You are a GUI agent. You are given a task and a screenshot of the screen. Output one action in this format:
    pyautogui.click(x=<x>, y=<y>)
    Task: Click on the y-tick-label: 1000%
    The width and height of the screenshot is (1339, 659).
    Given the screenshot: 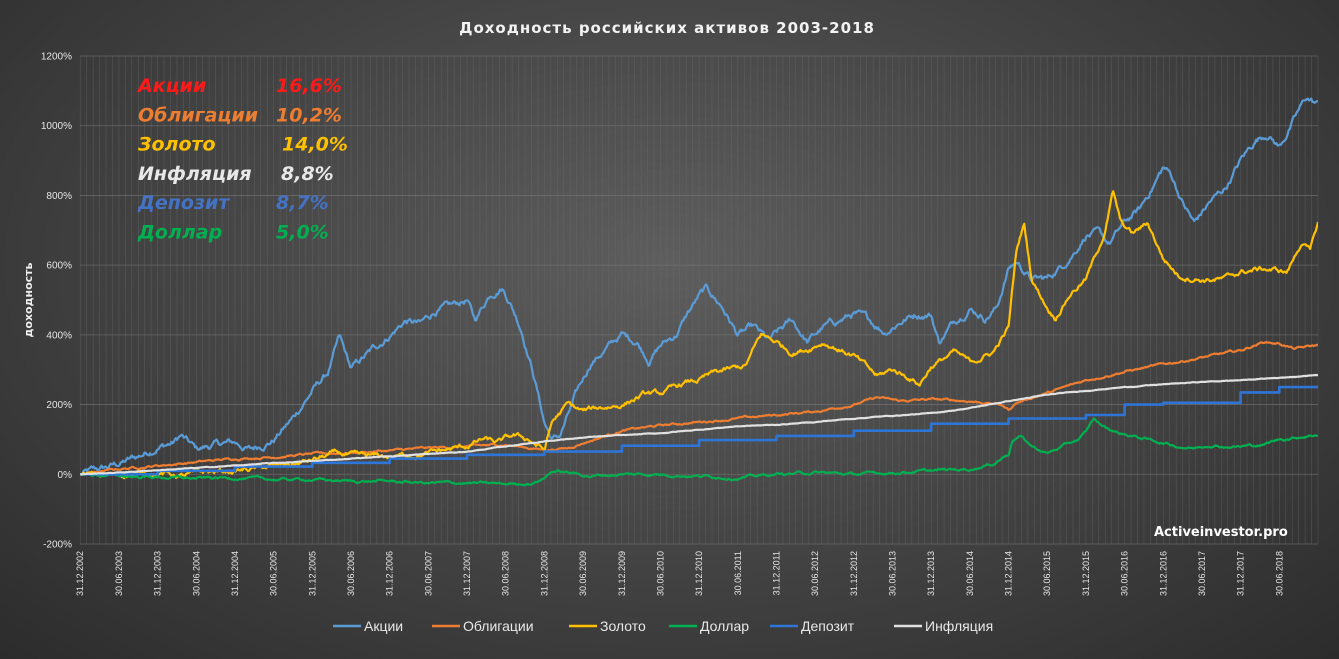 What is the action you would take?
    pyautogui.click(x=56, y=126)
    